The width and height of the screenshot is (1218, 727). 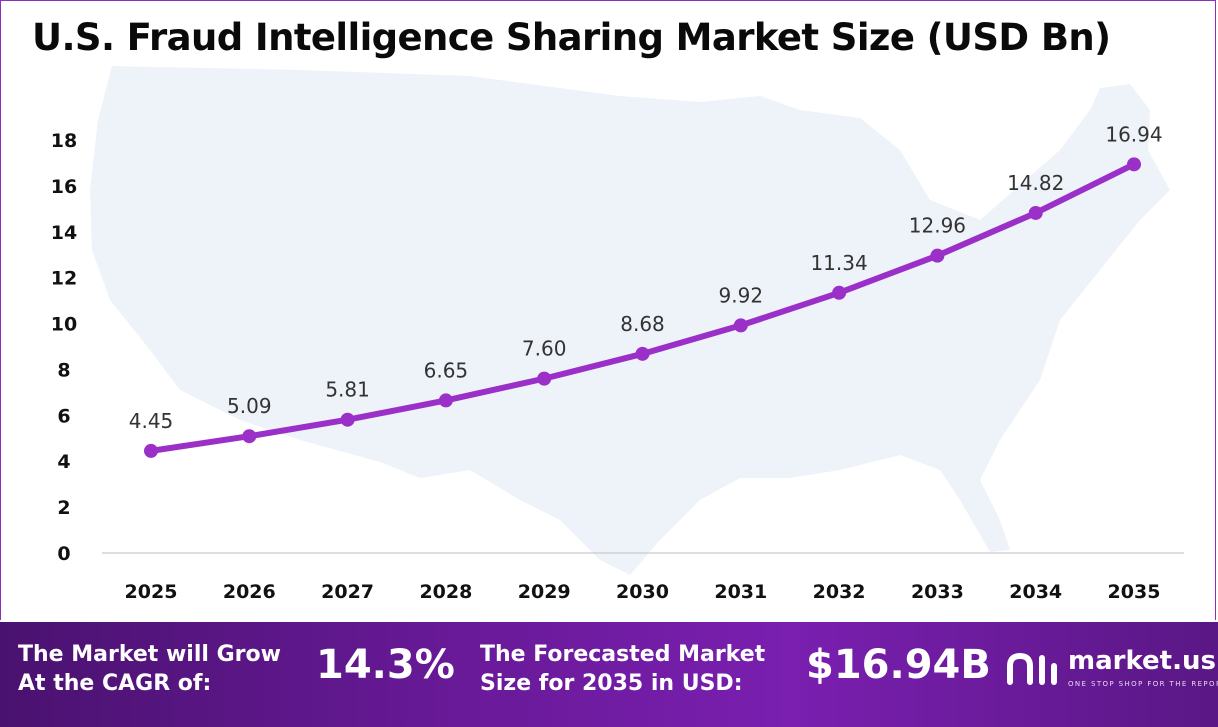 I want to click on x-tick-label: 2028, so click(x=445, y=592).